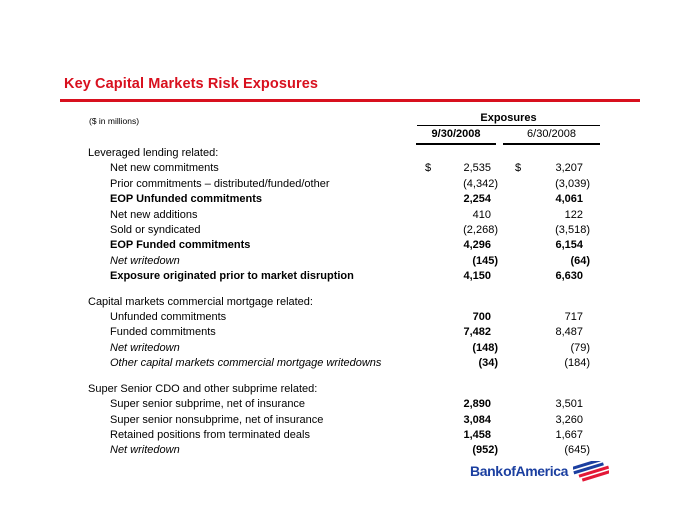 The width and height of the screenshot is (680, 525). What do you see at coordinates (339, 215) in the screenshot?
I see `table-row: Net new additions 410 122` at bounding box center [339, 215].